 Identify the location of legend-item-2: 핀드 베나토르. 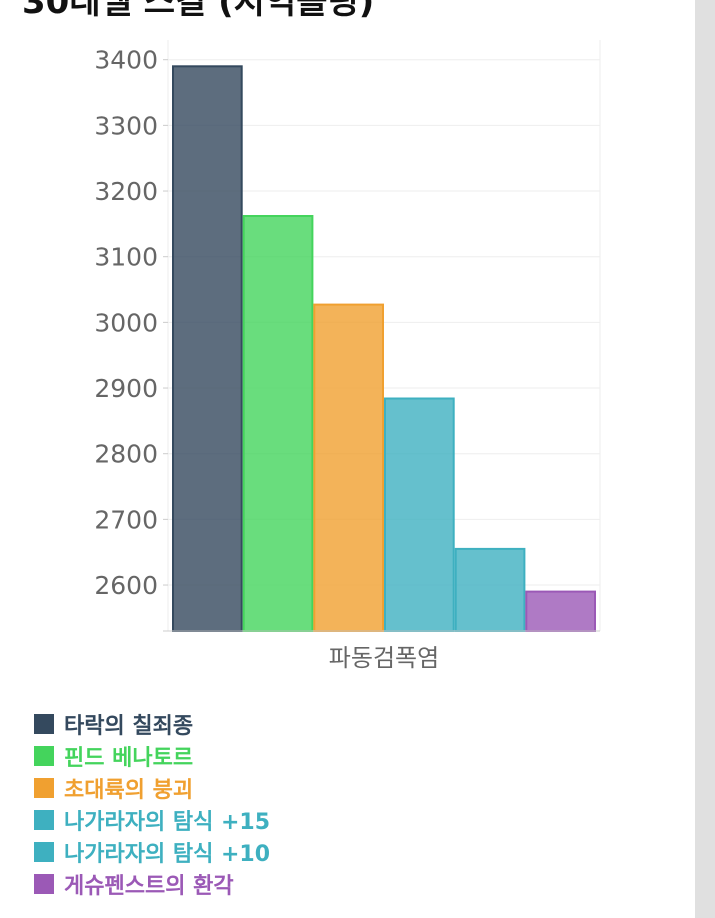
(152, 756).